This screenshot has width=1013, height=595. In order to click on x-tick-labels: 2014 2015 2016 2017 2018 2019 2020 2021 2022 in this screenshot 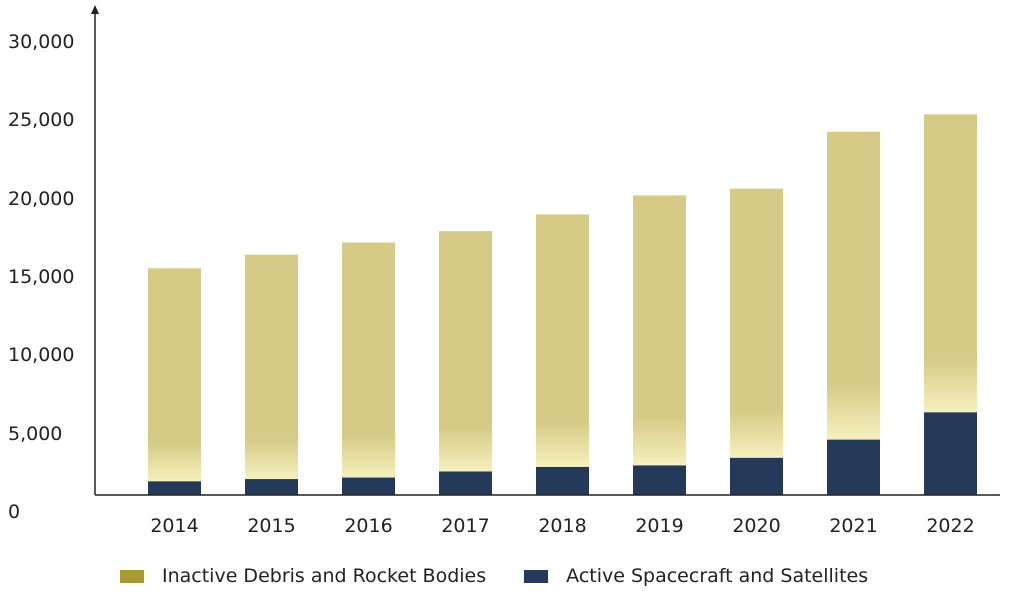, I will do `click(562, 526)`.